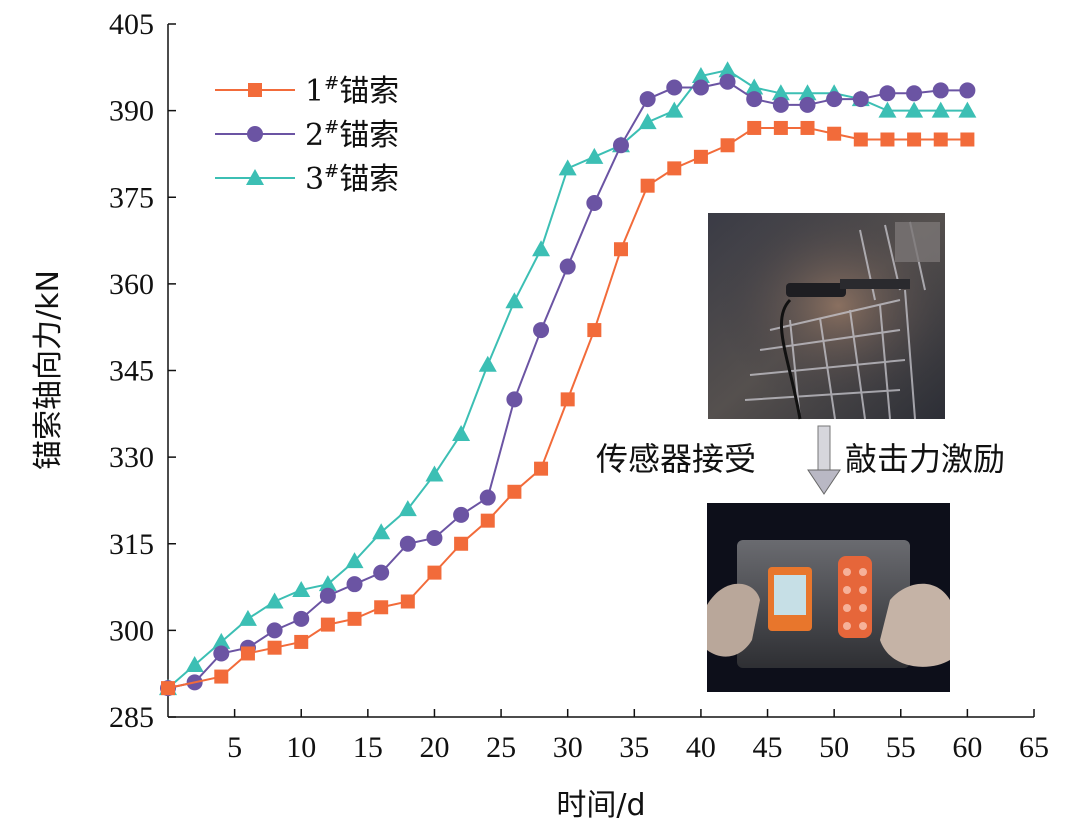  Describe the element at coordinates (352, 179) in the screenshot. I see `legend-label: 3#锚索` at that location.